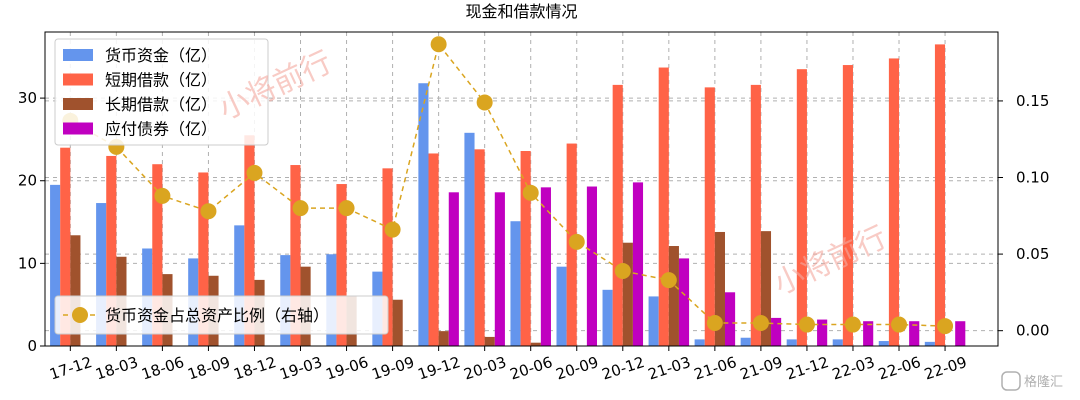 The width and height of the screenshot is (1080, 400). Describe the element at coordinates (531, 368) in the screenshot. I see `x-tick-label: 20-06` at that location.